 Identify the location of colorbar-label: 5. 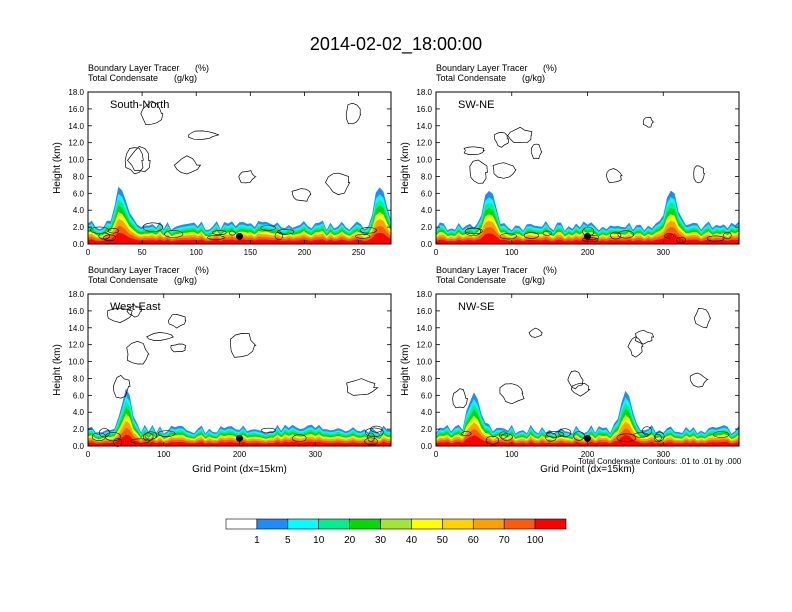
(288, 540).